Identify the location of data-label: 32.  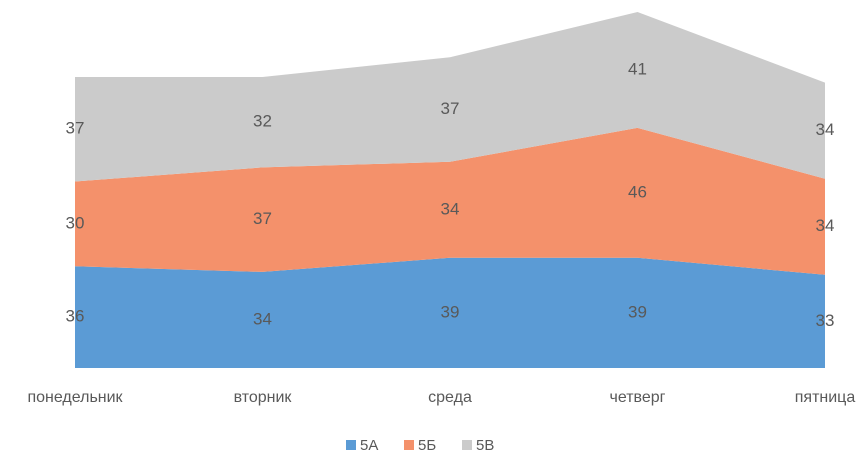
(262, 121).